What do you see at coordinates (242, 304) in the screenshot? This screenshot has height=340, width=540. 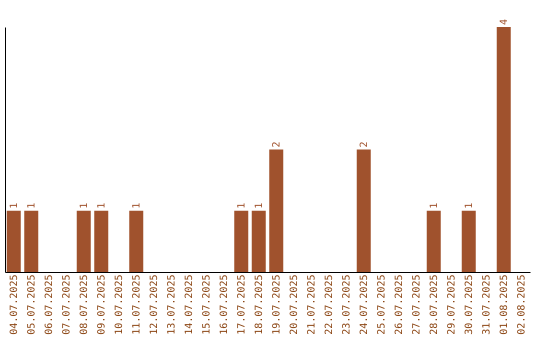 I see `x-tick-label: 17.07.2025` at bounding box center [242, 304].